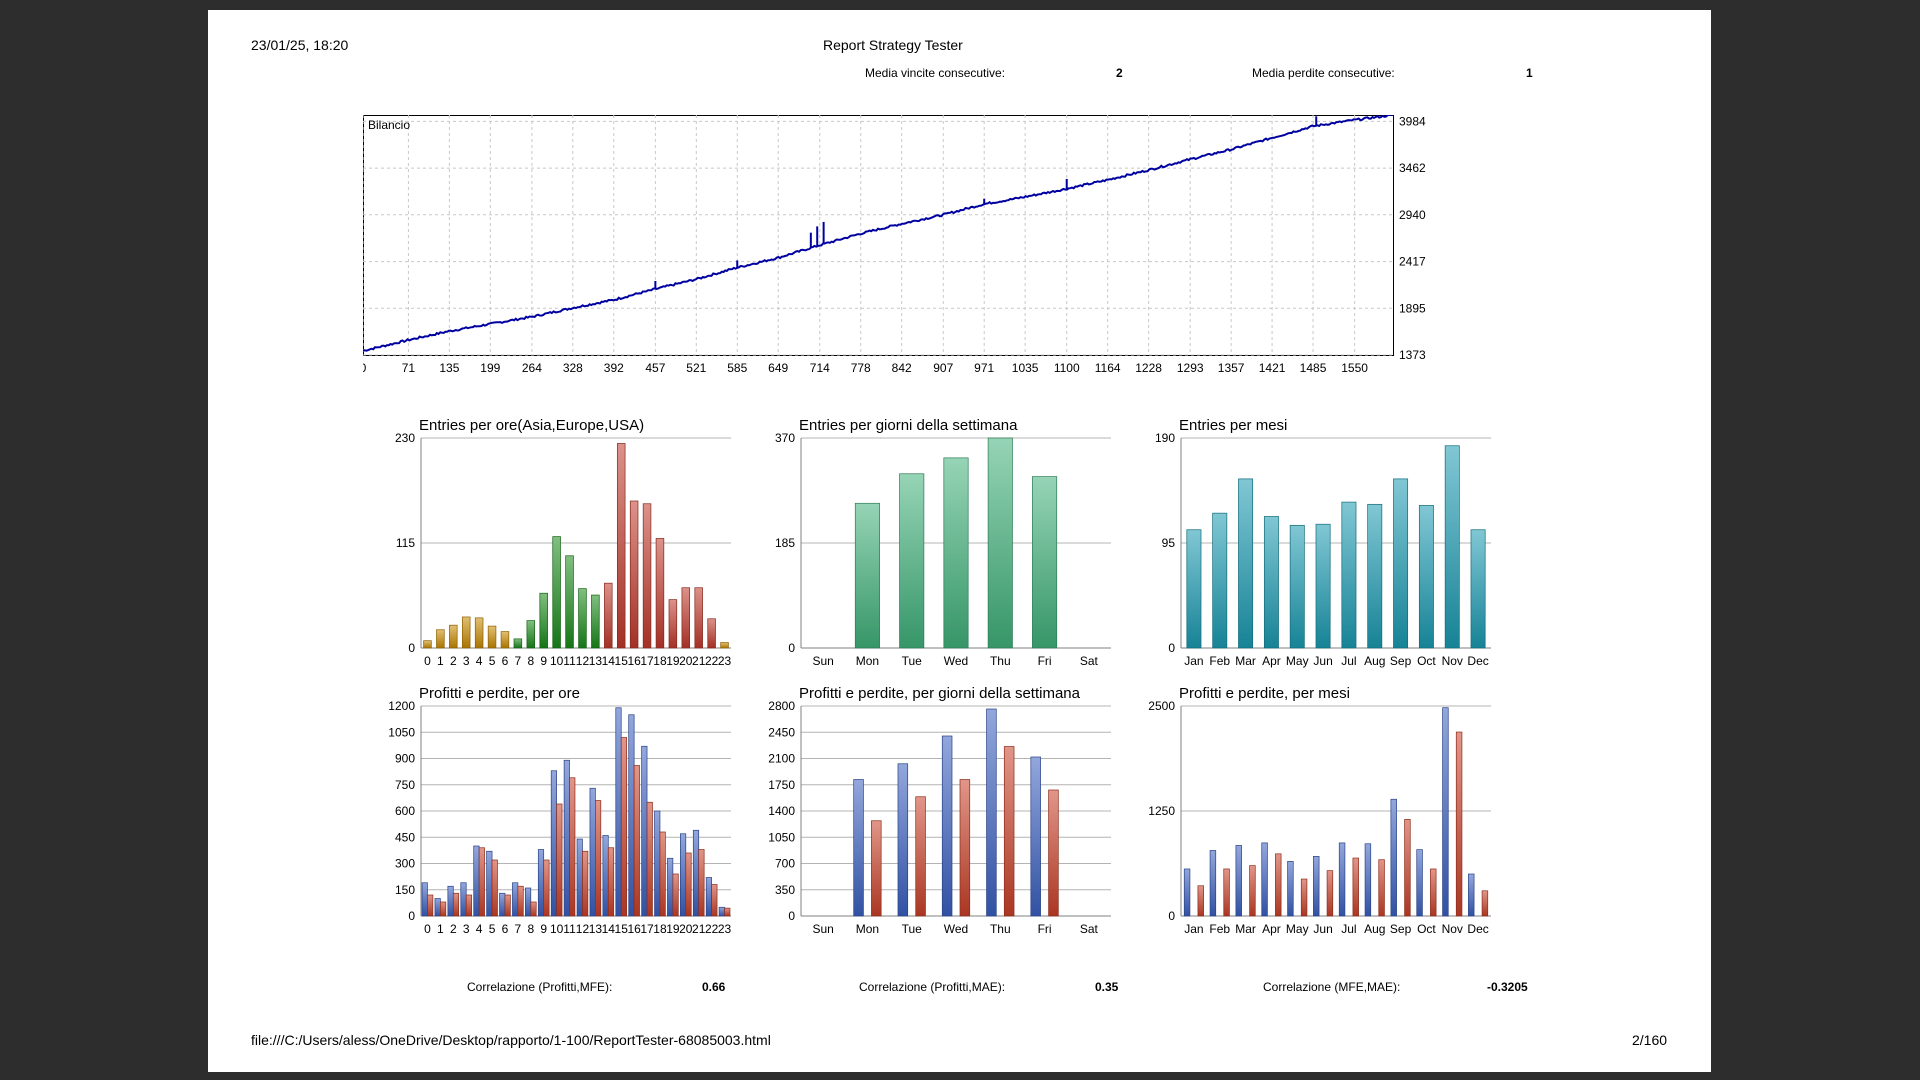  What do you see at coordinates (1264, 693) in the screenshot?
I see `pl-month-title: Profitti e perdite, per mesi` at bounding box center [1264, 693].